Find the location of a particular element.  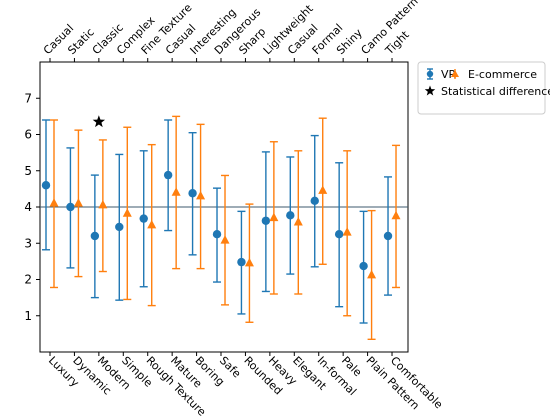

significance-layer is located at coordinates (99, 121).